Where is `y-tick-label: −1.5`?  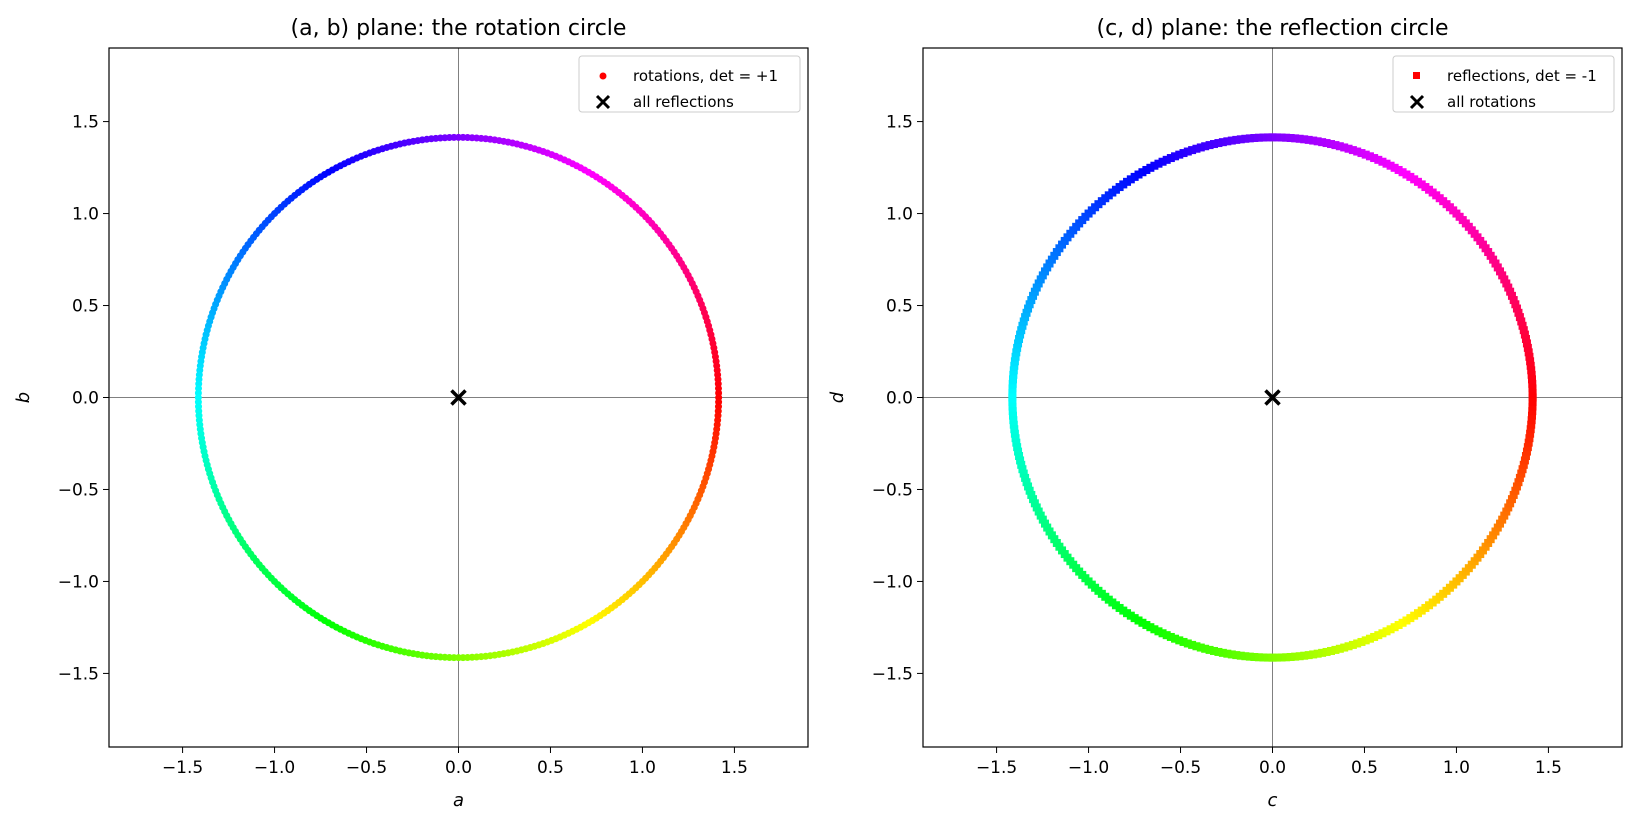 y-tick-label: −1.5 is located at coordinates (892, 674).